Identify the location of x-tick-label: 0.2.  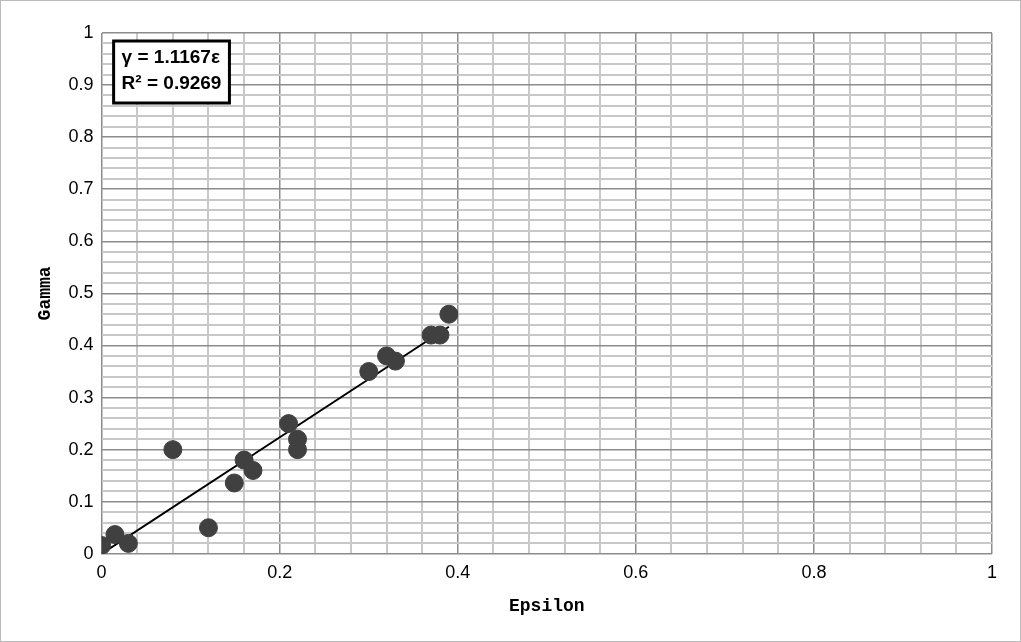
(280, 571).